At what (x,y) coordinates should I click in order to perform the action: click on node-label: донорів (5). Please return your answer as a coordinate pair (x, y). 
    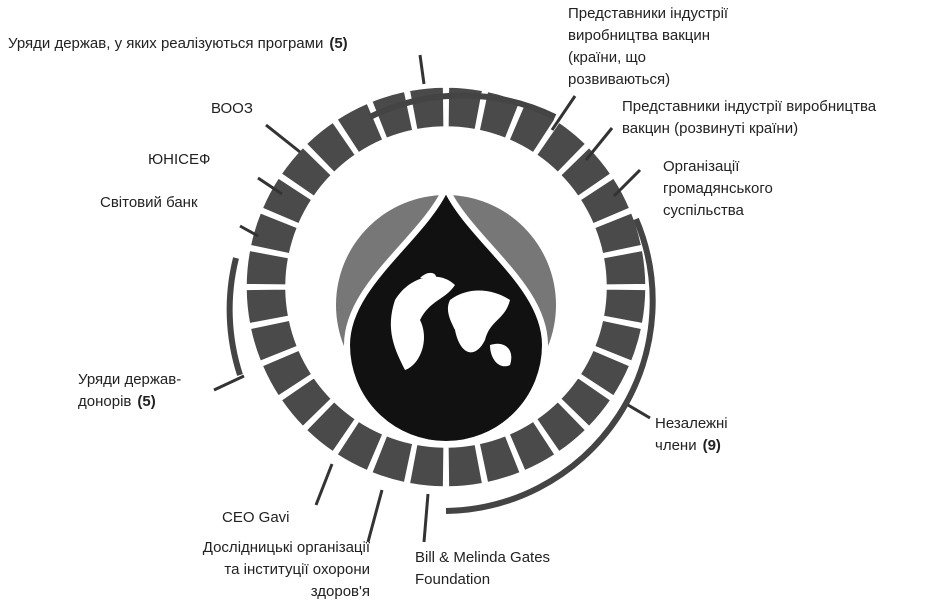
    Looking at the image, I should click on (117, 401).